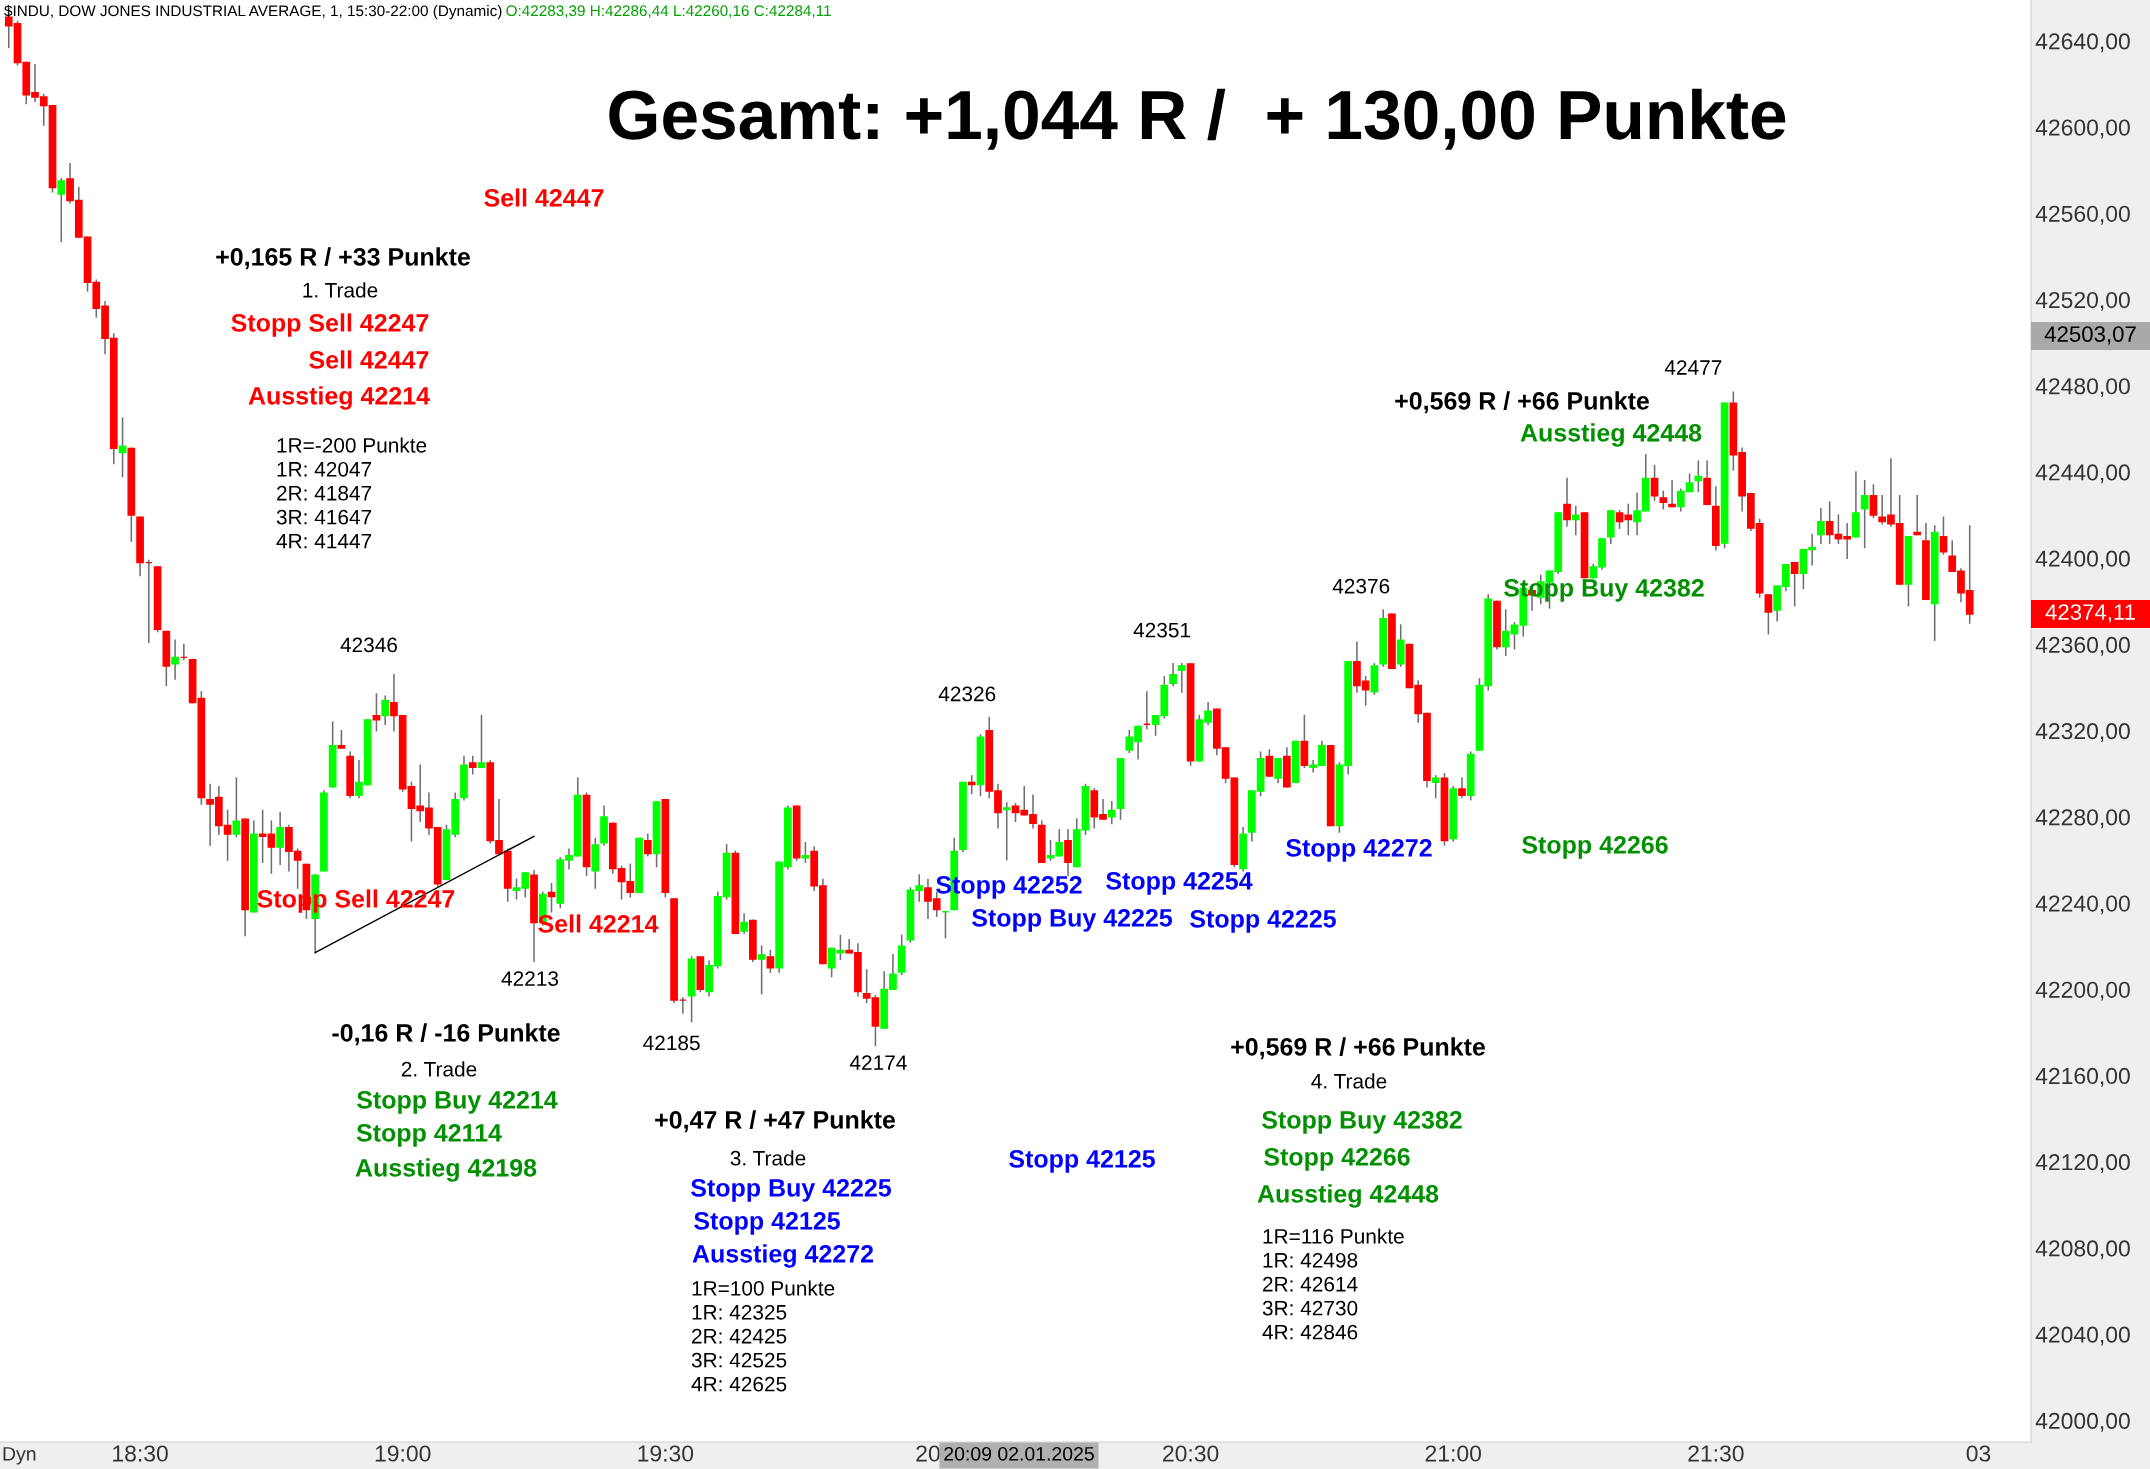  Describe the element at coordinates (530, 978) in the screenshot. I see `annotation: 42213` at that location.